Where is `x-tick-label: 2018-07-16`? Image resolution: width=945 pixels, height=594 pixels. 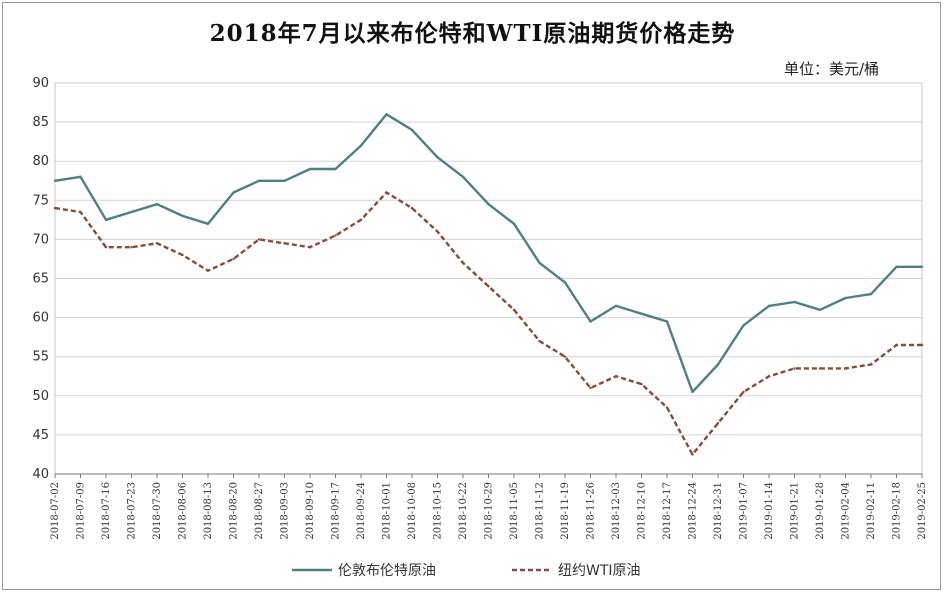
x-tick-label: 2018-07-16 is located at coordinates (106, 511).